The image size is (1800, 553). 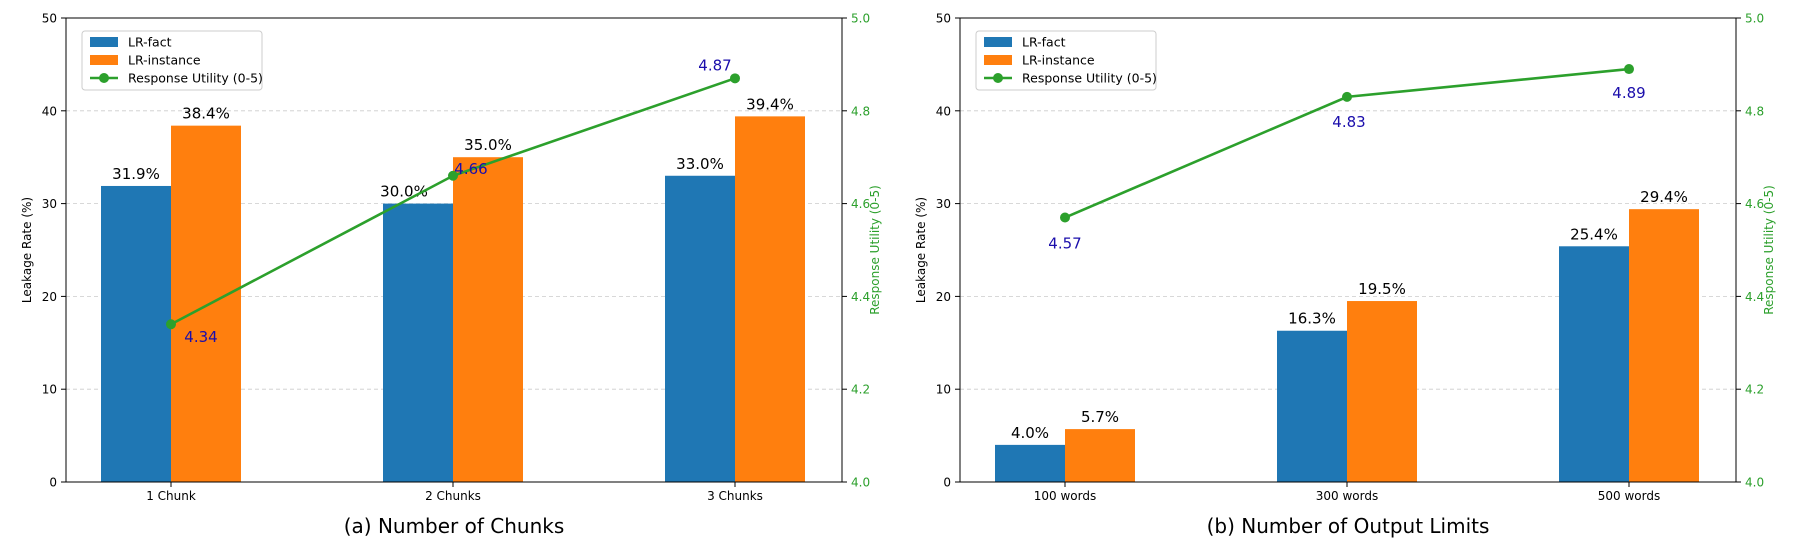 What do you see at coordinates (1030, 433) in the screenshot?
I see `bar-label-lr-fact-1: 4.0%` at bounding box center [1030, 433].